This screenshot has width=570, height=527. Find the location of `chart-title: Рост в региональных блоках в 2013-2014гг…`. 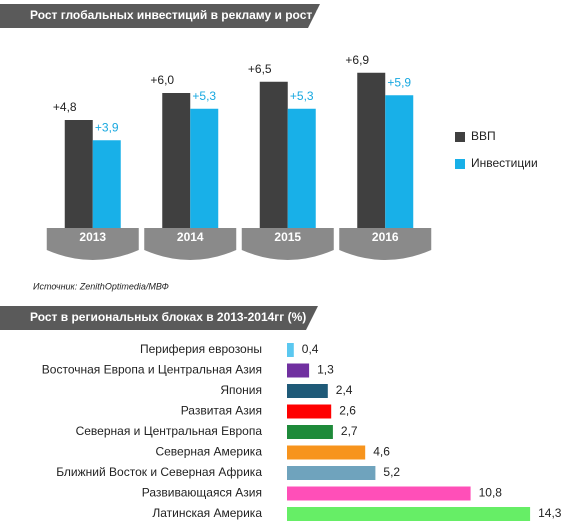

chart-title: Рост в региональных блоках в 2013-2014гг… is located at coordinates (168, 317).